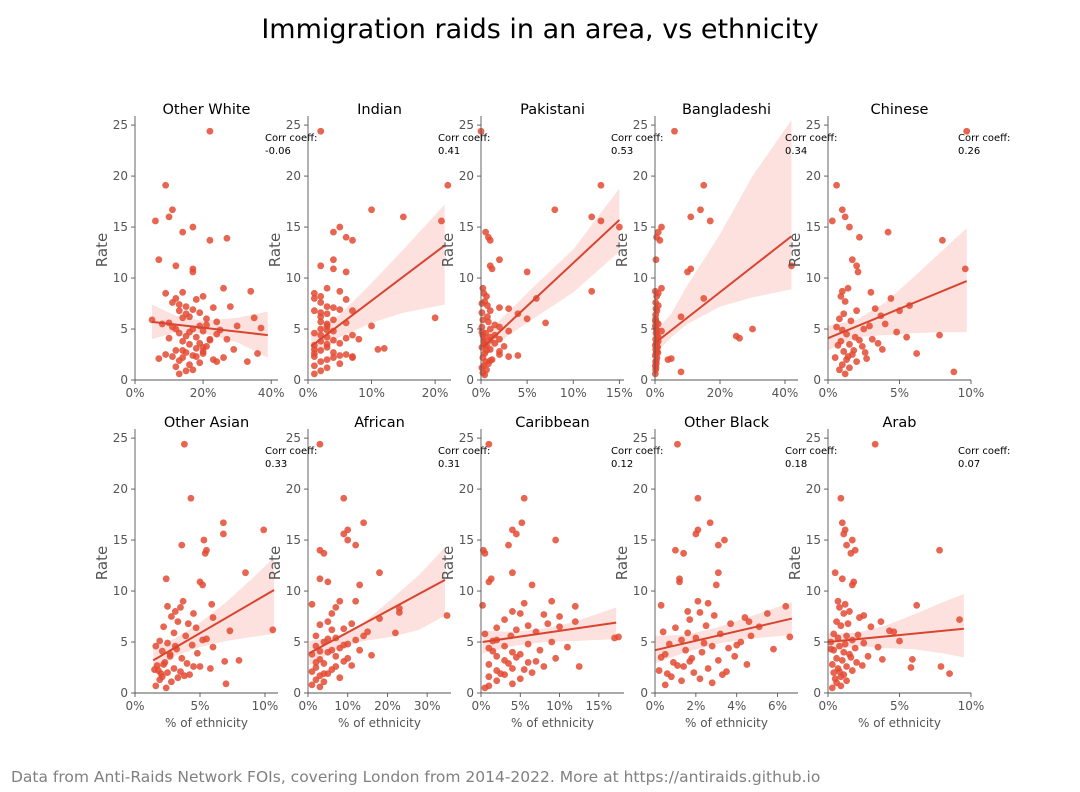  I want to click on corr-coeff-value: 0.07, so click(969, 464).